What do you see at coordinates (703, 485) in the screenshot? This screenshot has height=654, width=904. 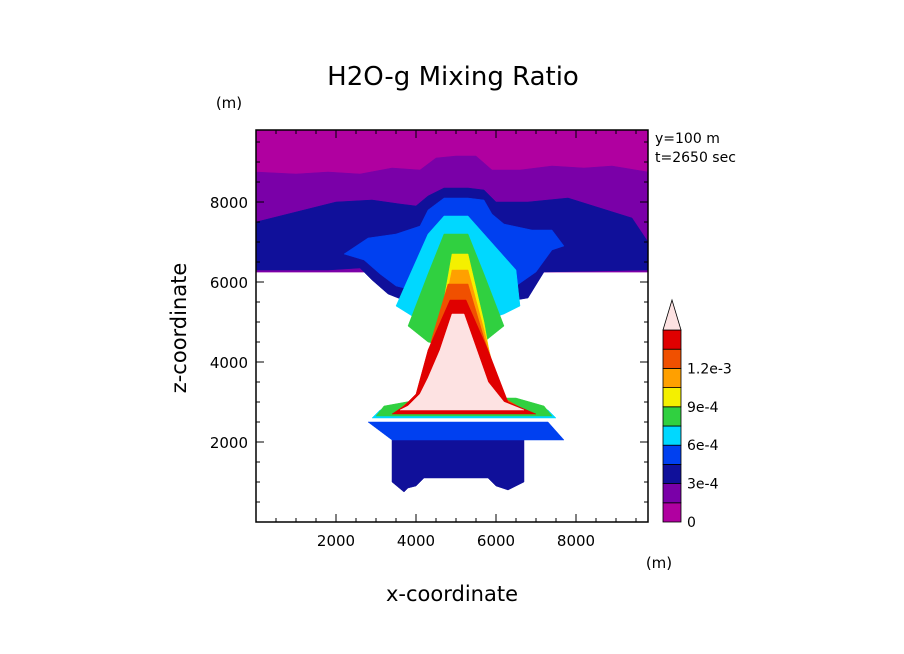 I see `colorbar-tick-label: 3e-4` at bounding box center [703, 485].